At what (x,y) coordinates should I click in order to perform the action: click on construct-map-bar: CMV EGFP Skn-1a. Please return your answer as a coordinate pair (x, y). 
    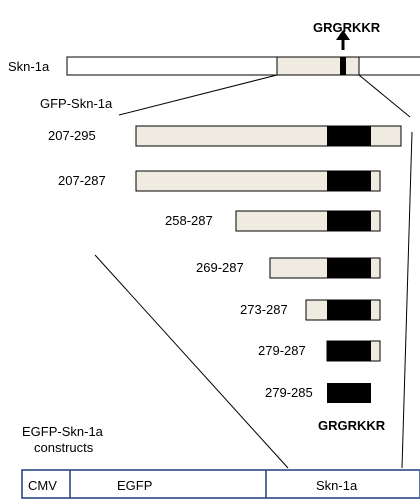
    Looking at the image, I should click on (220, 484).